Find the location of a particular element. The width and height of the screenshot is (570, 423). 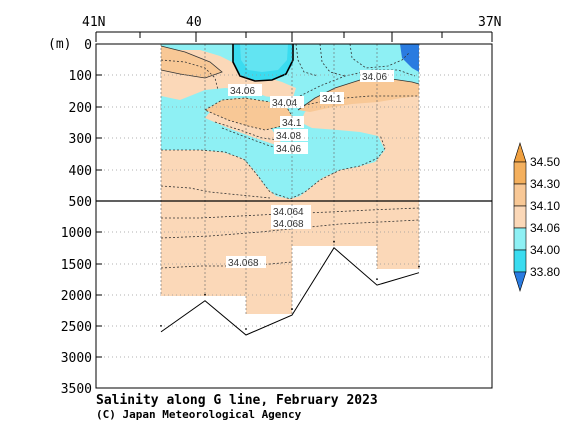

y-tick-label: 2500 is located at coordinates (76, 327).